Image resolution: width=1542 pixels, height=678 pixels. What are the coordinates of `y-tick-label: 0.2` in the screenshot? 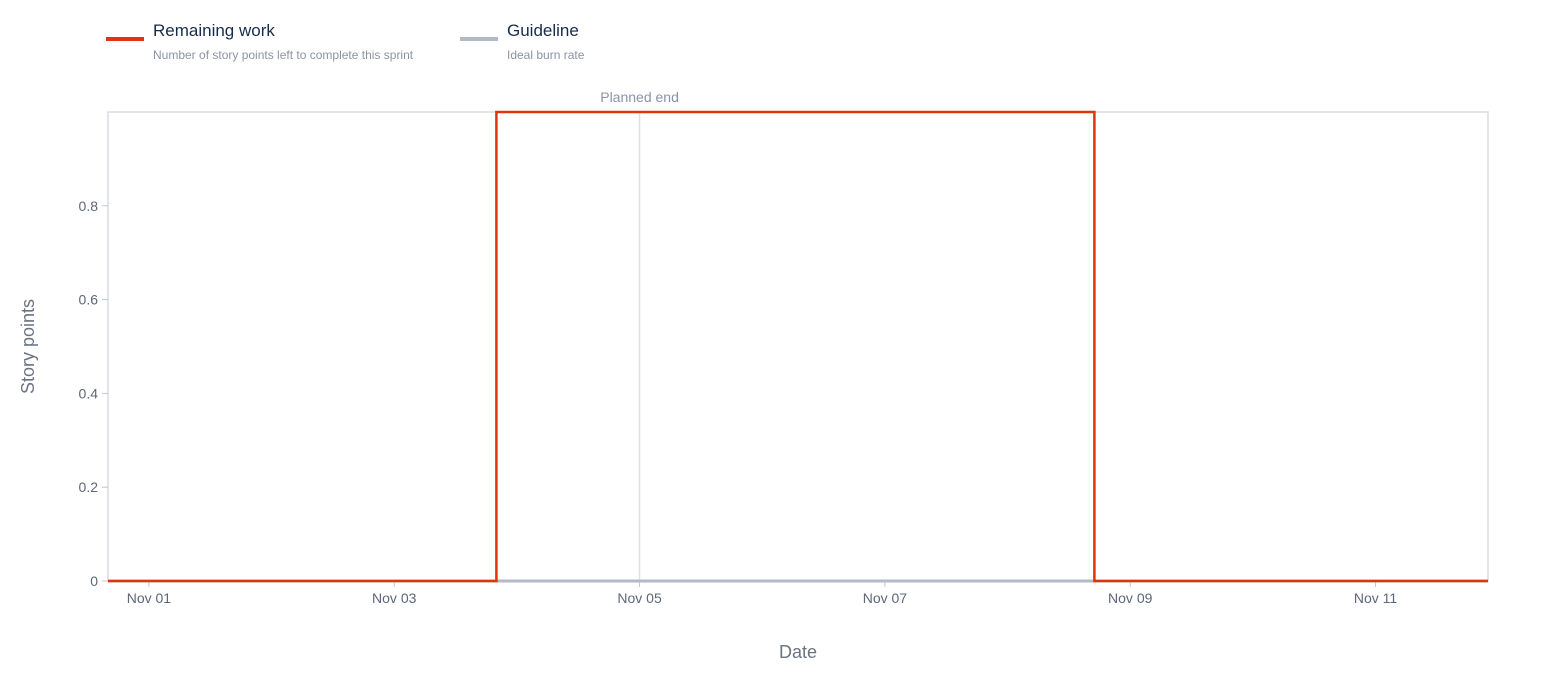 It's located at (89, 487).